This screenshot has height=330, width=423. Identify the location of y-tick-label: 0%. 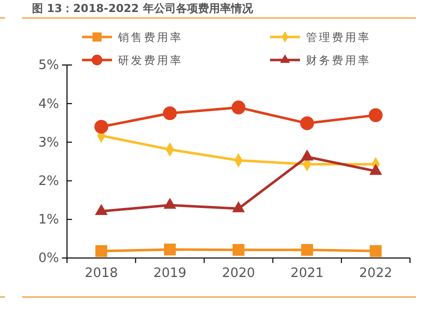
(48, 258).